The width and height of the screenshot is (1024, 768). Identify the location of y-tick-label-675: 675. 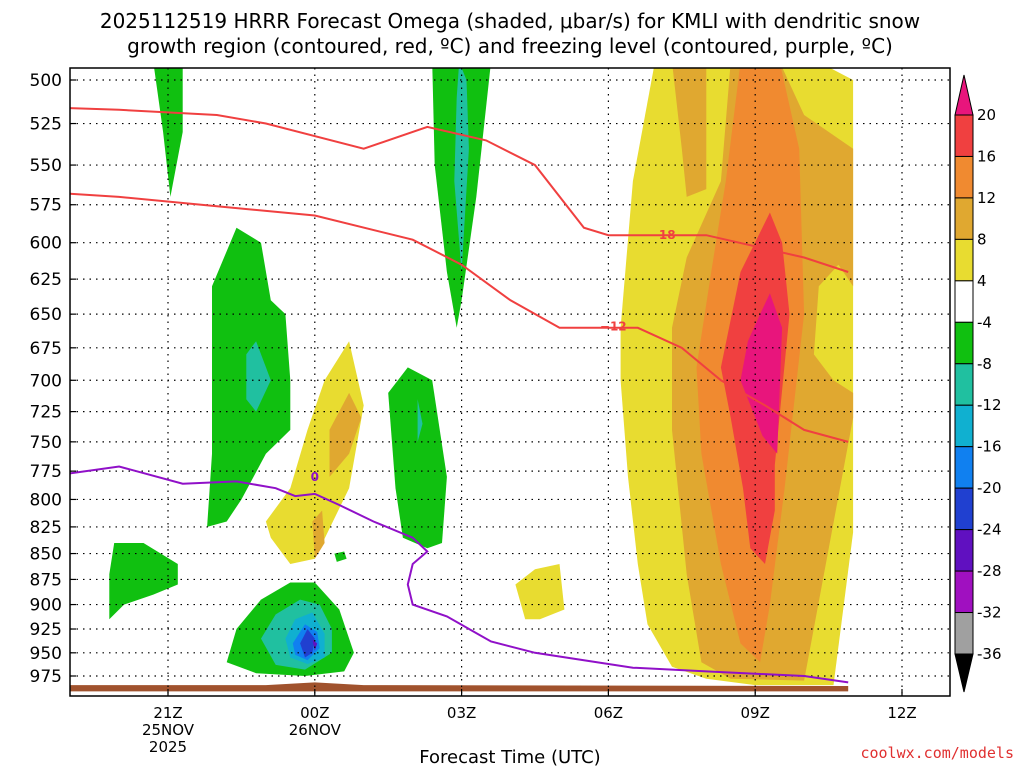
(46, 349).